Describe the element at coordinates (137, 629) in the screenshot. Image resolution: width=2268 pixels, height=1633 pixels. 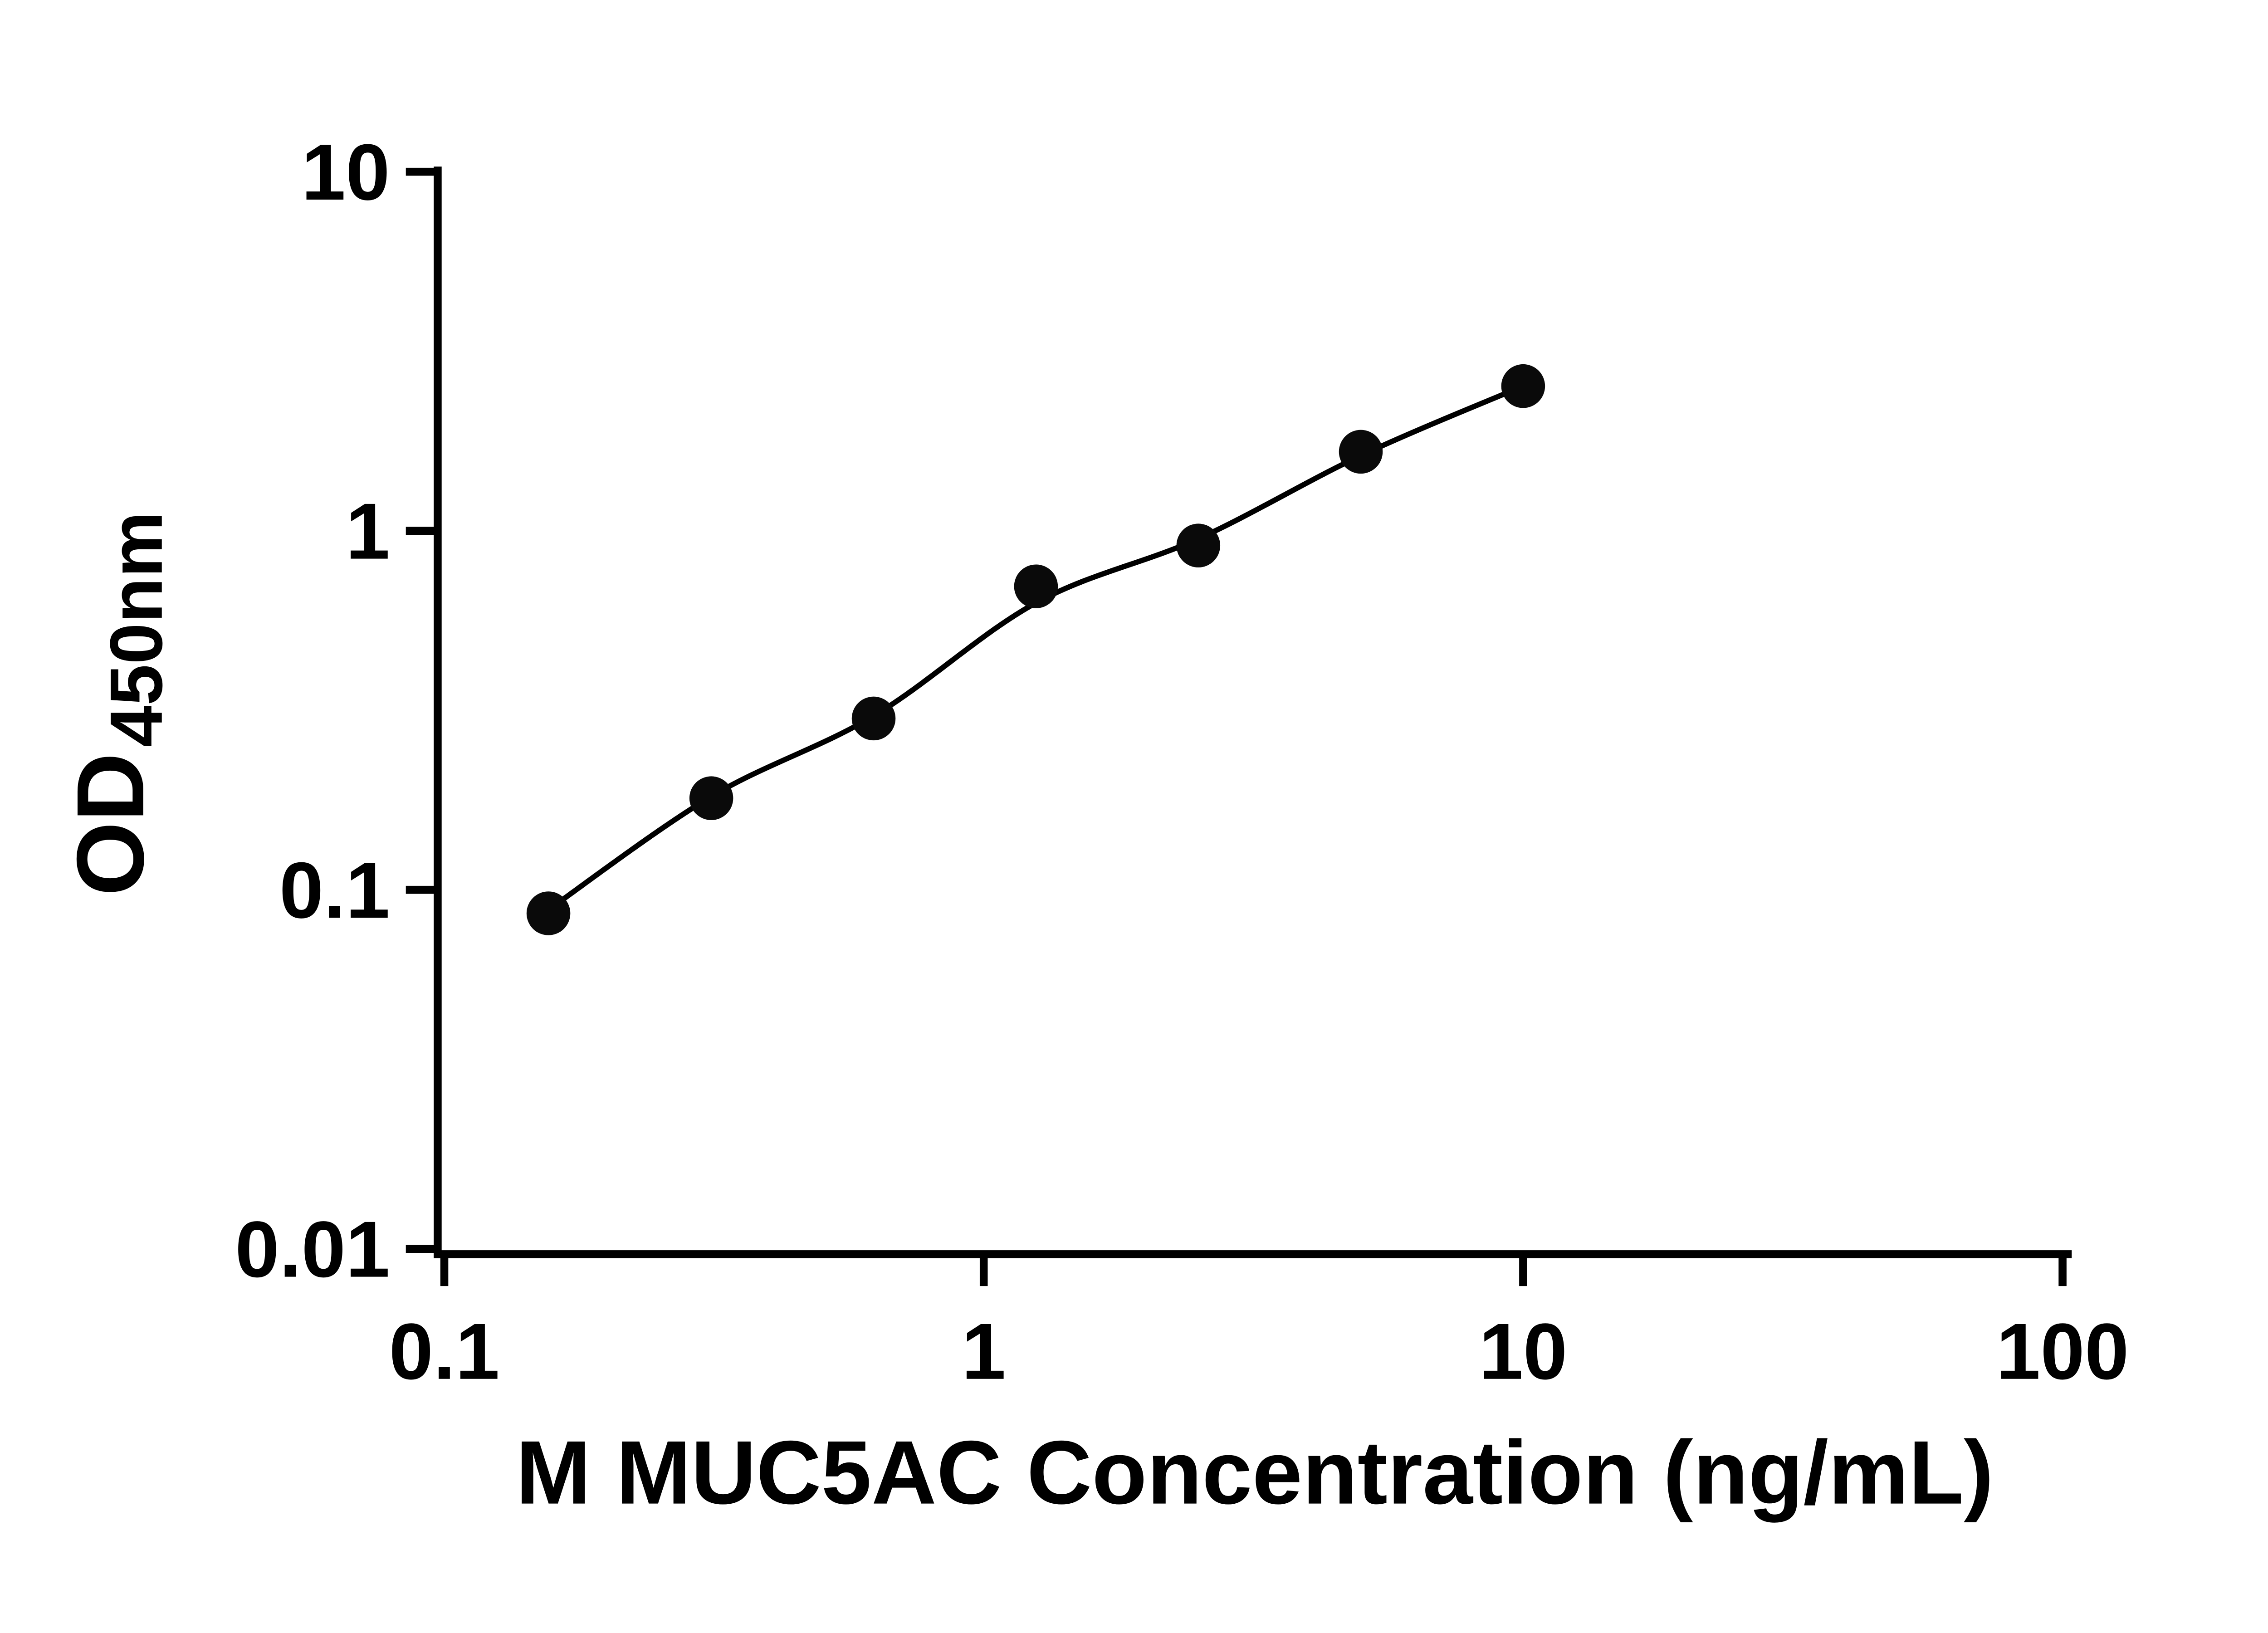
I see `y-axis-title-subscript: 450nm` at that location.